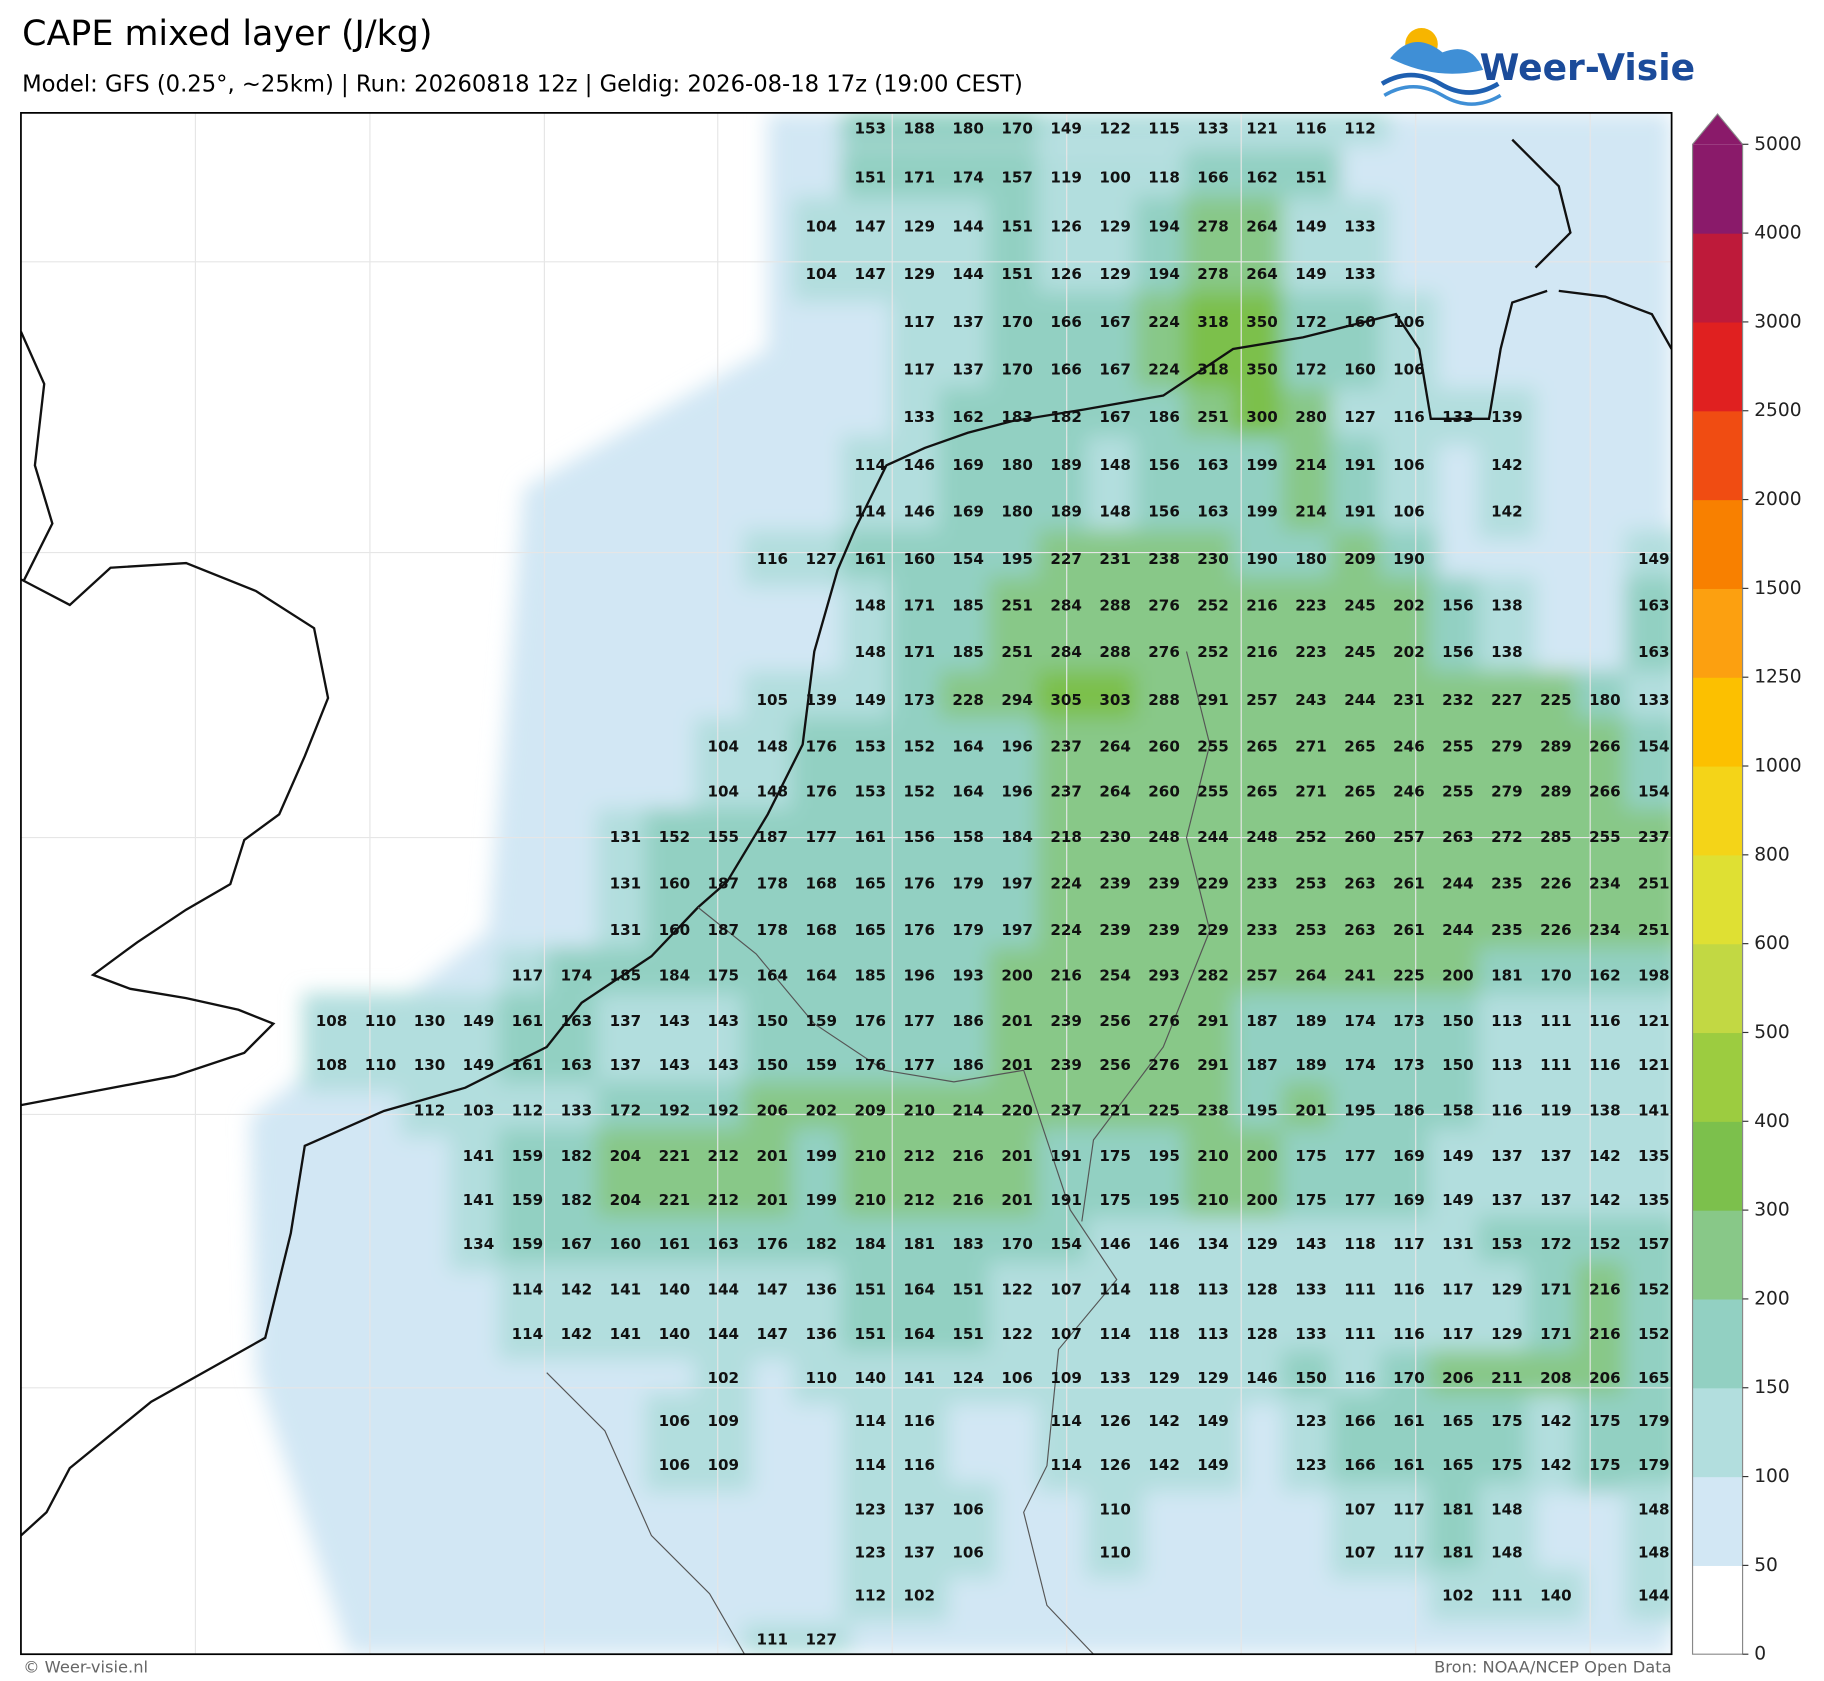  Describe the element at coordinates (1017, 606) in the screenshot. I see `cape-value: 251` at that location.